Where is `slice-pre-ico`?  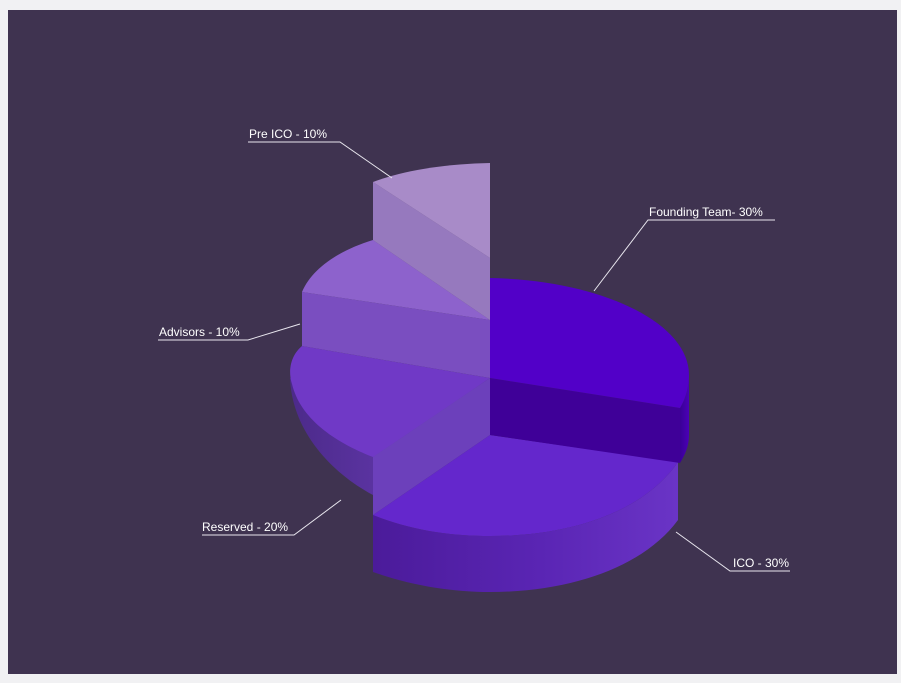 slice-pre-ico is located at coordinates (431, 241).